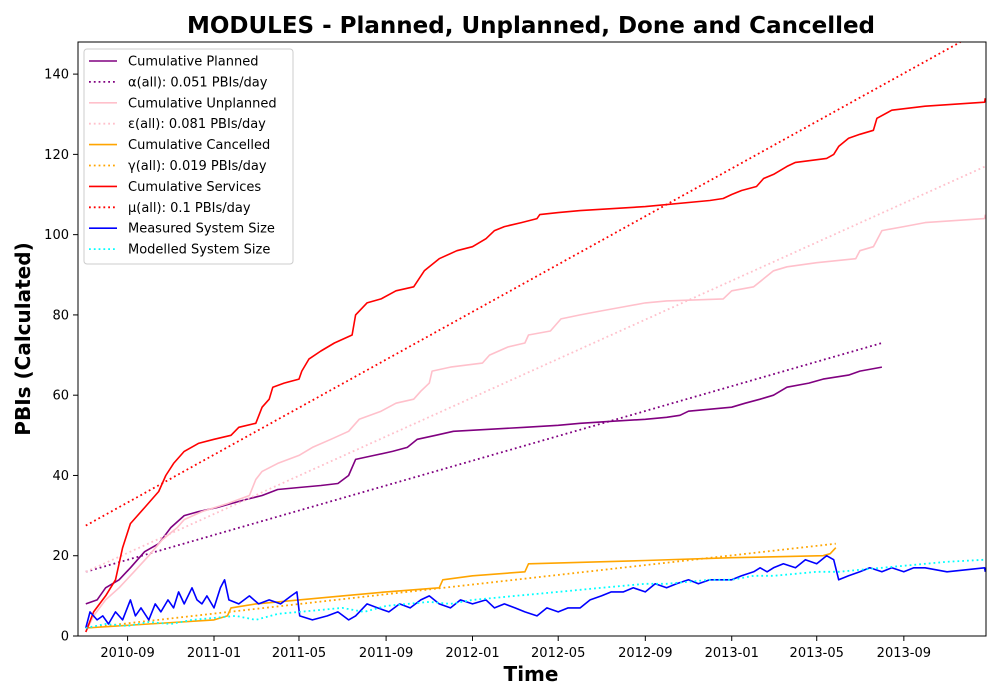  What do you see at coordinates (198, 82) in the screenshot?
I see `legend-label-1: α(all): 0.051 PBIs/day` at bounding box center [198, 82].